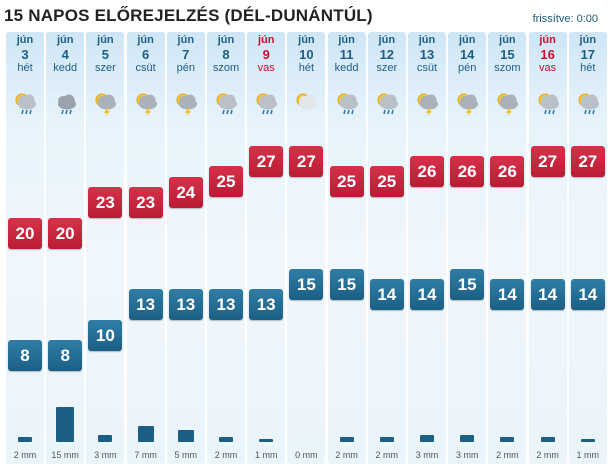  Describe the element at coordinates (386, 248) in the screenshot. I see `day-column: jún 12 szer 25 14 2 mm` at that location.